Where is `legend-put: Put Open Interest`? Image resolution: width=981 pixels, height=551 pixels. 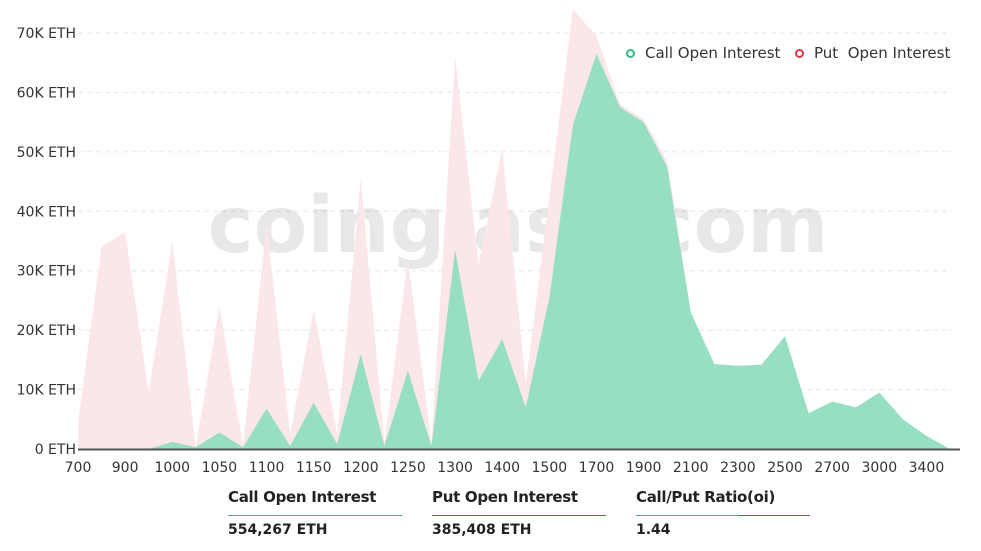
legend-put: Put Open Interest is located at coordinates (872, 53).